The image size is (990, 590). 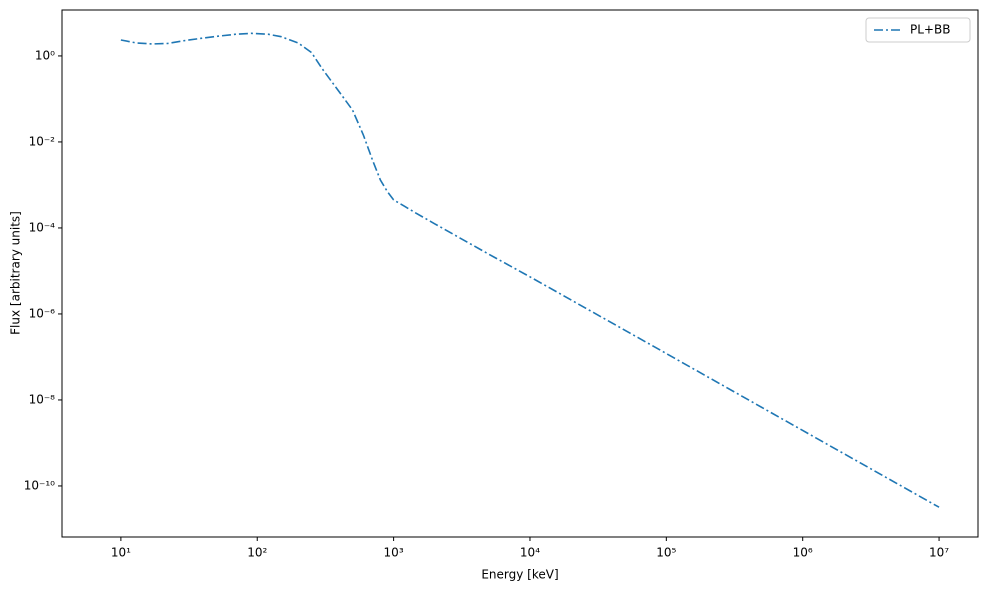 I want to click on y-tick-label: 10⁻², so click(x=42, y=141).